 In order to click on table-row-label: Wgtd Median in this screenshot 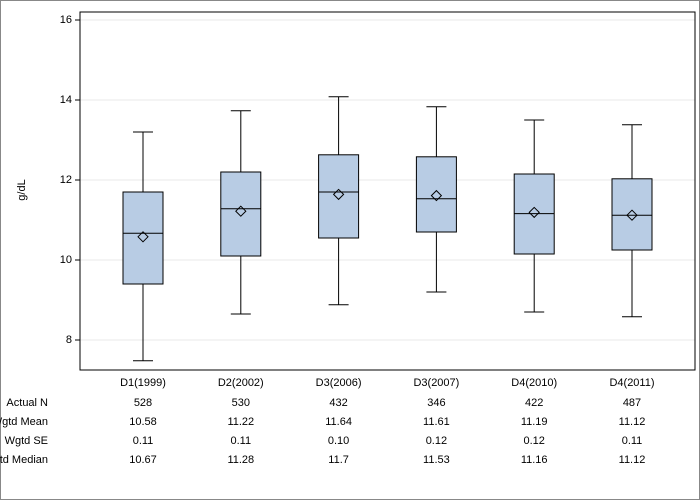, I will do `click(24, 460)`.